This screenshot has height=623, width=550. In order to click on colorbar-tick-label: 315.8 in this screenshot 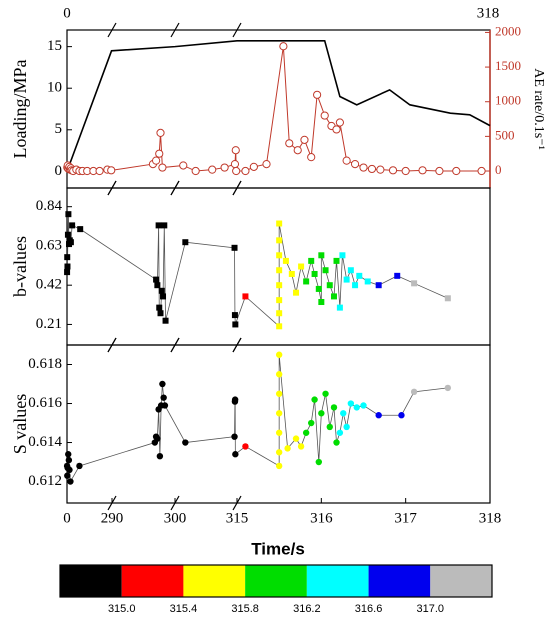, I will do `click(245, 609)`.